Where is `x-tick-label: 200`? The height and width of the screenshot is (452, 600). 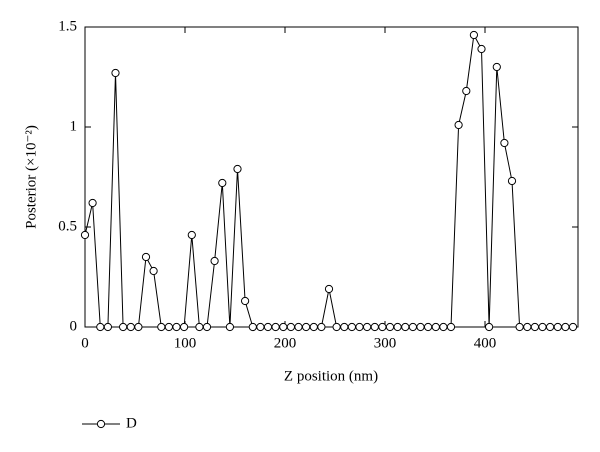
x-tick-label: 200 is located at coordinates (285, 343).